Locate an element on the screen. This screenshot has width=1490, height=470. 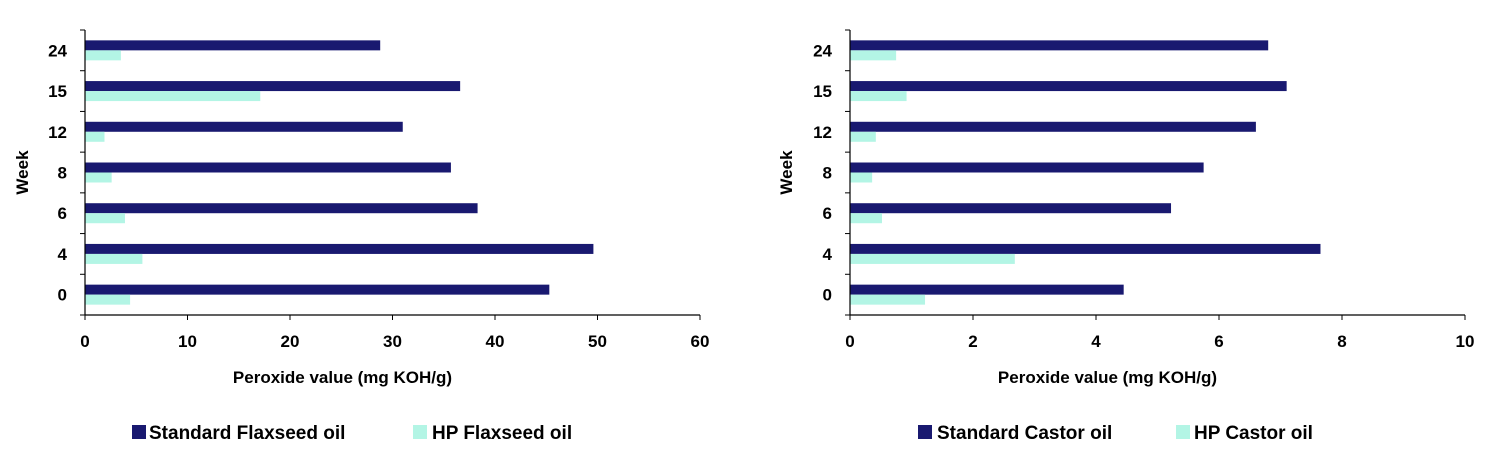
x-tick-label: 6 is located at coordinates (1218, 341).